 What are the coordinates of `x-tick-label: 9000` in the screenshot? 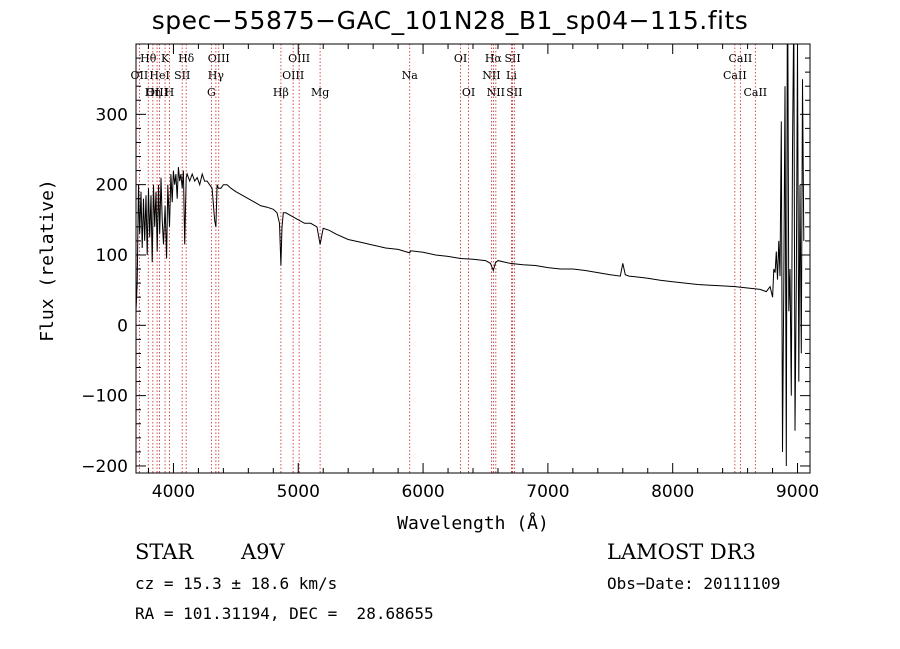 It's located at (797, 492).